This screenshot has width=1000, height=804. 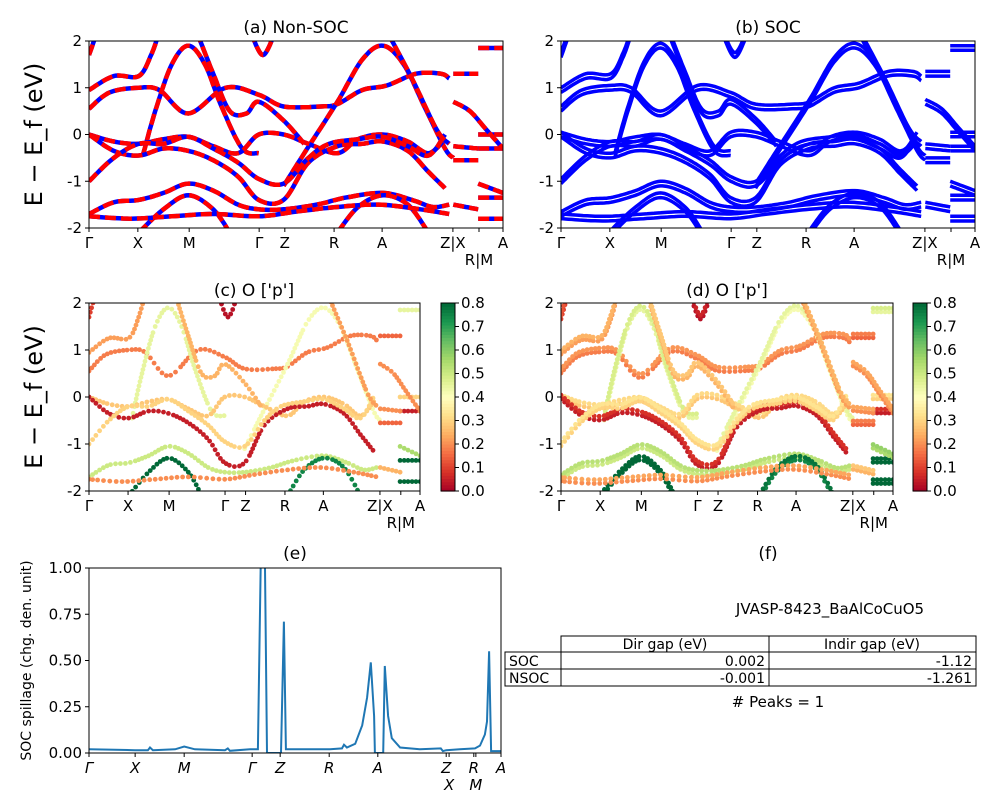 I want to click on x-tick-label: A, so click(x=382, y=243).